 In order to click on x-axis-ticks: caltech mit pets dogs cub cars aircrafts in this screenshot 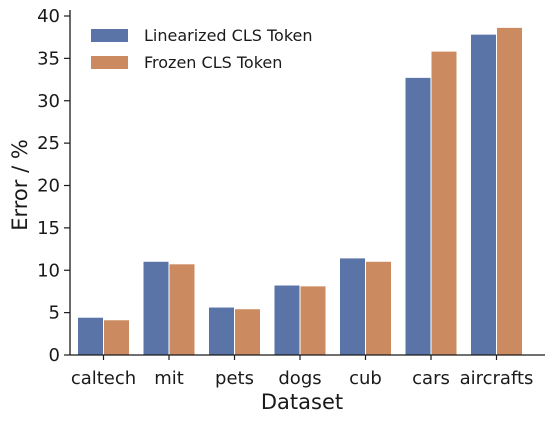, I will do `click(302, 372)`.